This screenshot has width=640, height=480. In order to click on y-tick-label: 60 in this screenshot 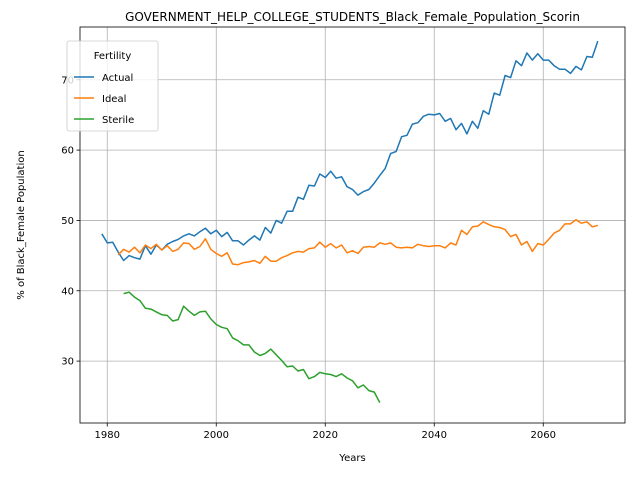, I will do `click(67, 151)`.